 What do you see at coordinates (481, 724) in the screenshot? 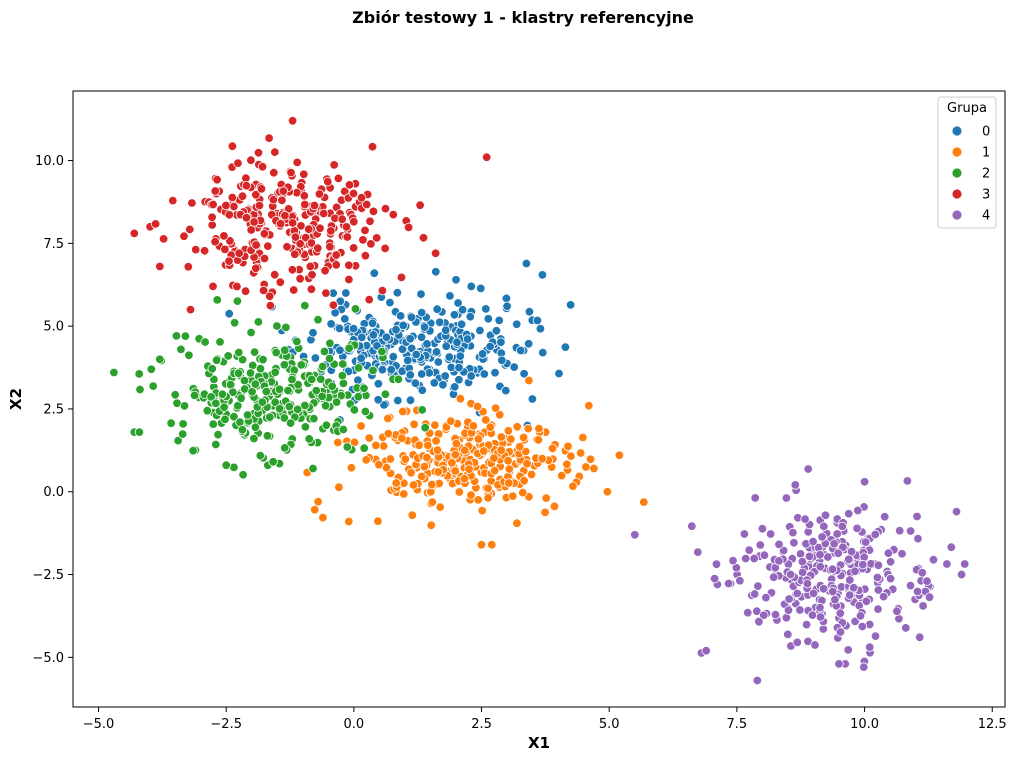
I see `x-tick-label: 2.5` at bounding box center [481, 724].